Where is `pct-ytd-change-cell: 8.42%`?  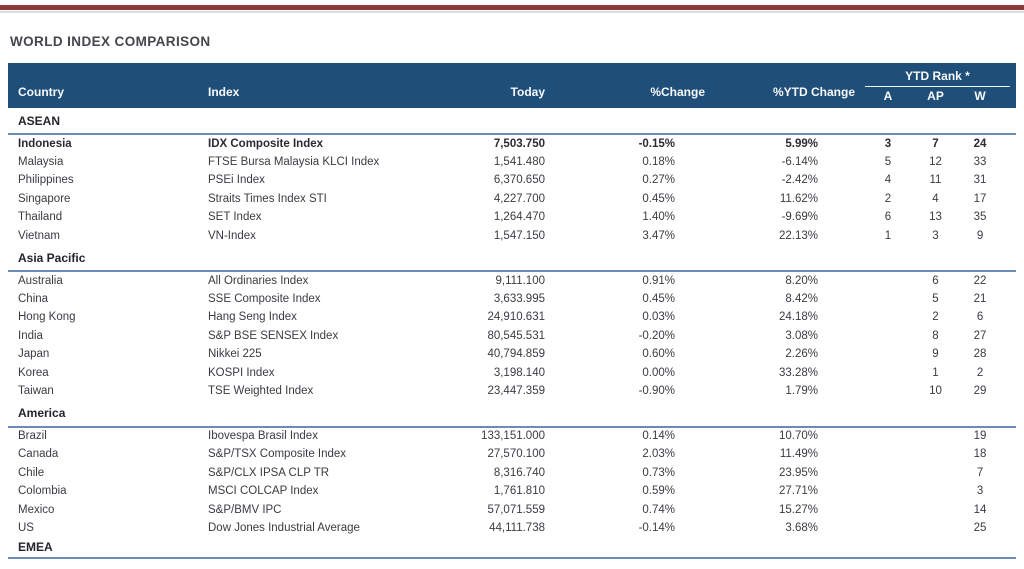
pct-ytd-change-cell: 8.42% is located at coordinates (801, 298).